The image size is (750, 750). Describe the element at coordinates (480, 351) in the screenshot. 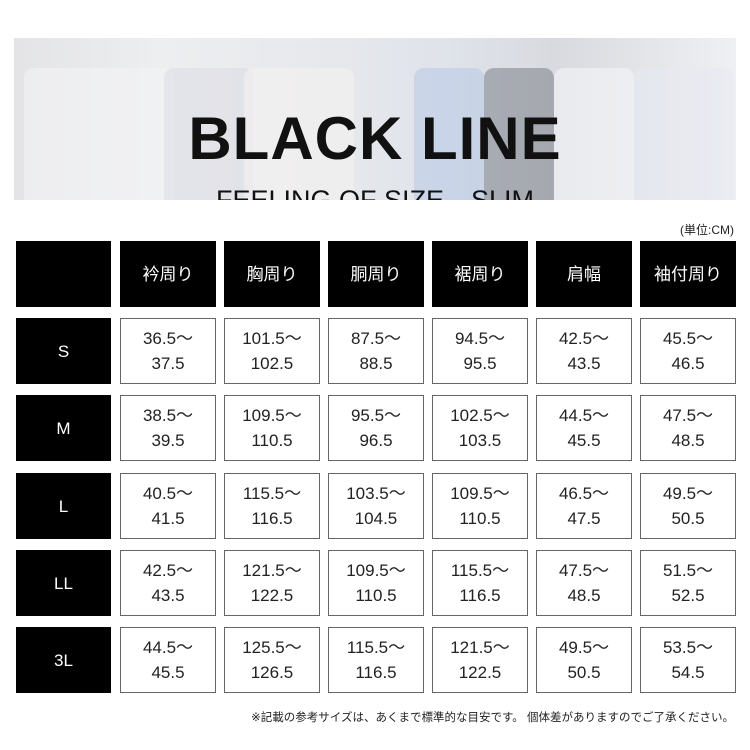

I see `table-cell: 94.5～ 95.5` at that location.